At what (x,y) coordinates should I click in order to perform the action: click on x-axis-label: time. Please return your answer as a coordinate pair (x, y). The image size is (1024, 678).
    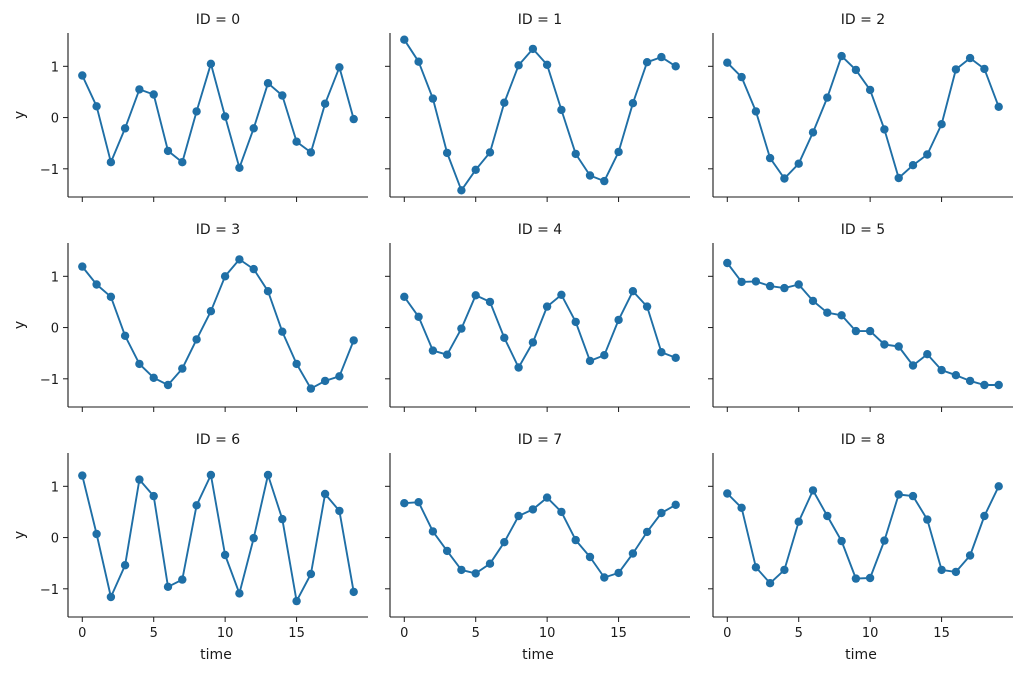
    Looking at the image, I should click on (861, 655).